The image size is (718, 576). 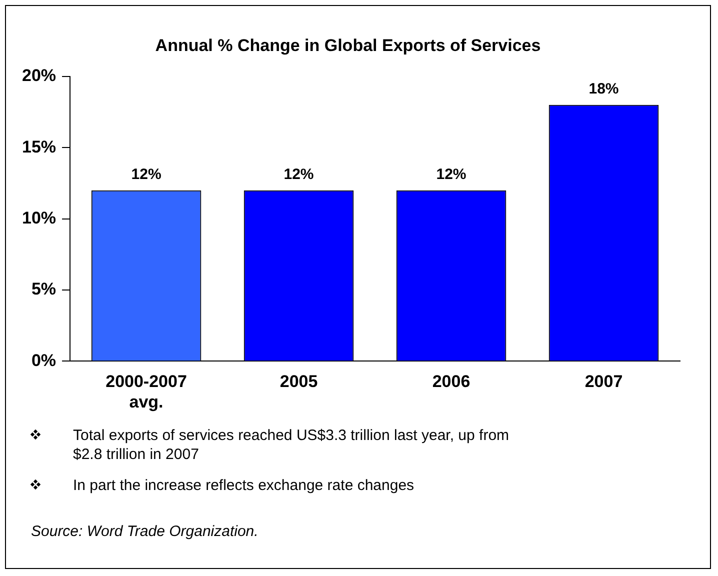 I want to click on y-tick-label: 5%, so click(x=43, y=289).